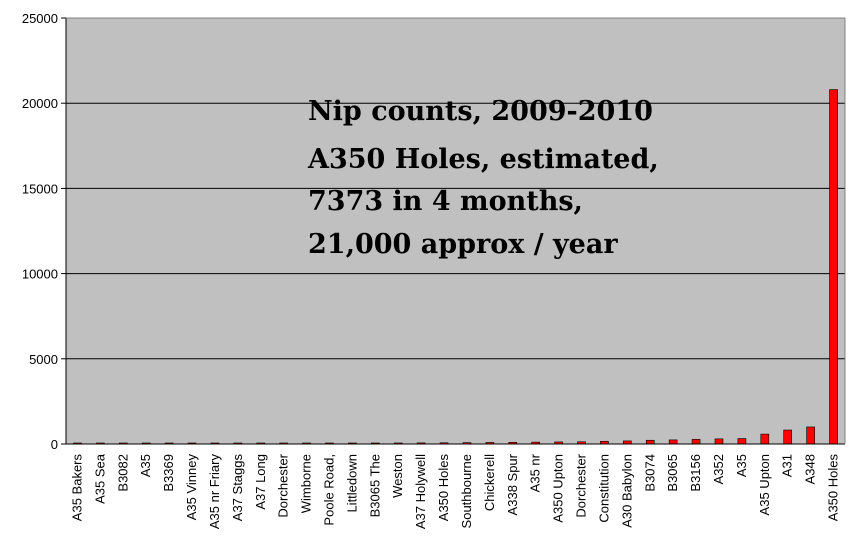  What do you see at coordinates (466, 491) in the screenshot?
I see `x-tick-label: Southbourne` at bounding box center [466, 491].